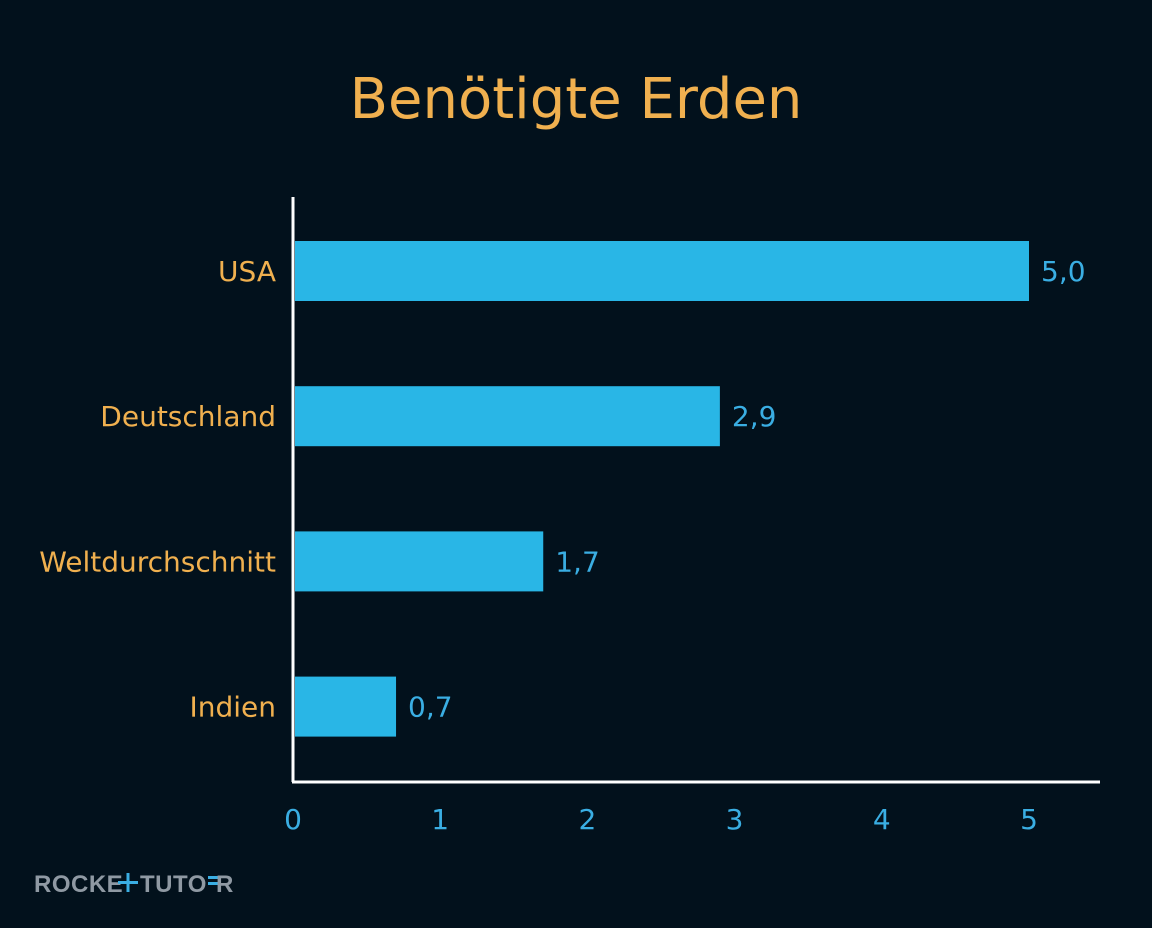  Describe the element at coordinates (225, 884) in the screenshot. I see `svg-text: R` at that location.